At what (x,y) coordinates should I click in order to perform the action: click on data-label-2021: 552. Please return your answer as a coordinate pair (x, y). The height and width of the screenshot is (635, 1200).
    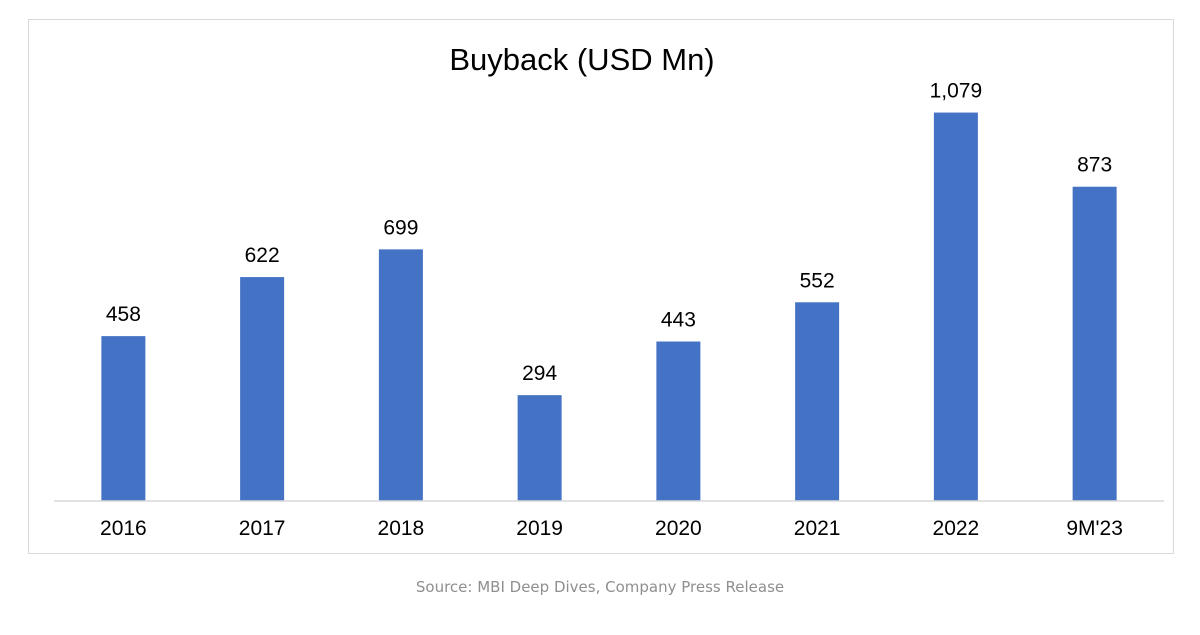
    Looking at the image, I should click on (817, 280).